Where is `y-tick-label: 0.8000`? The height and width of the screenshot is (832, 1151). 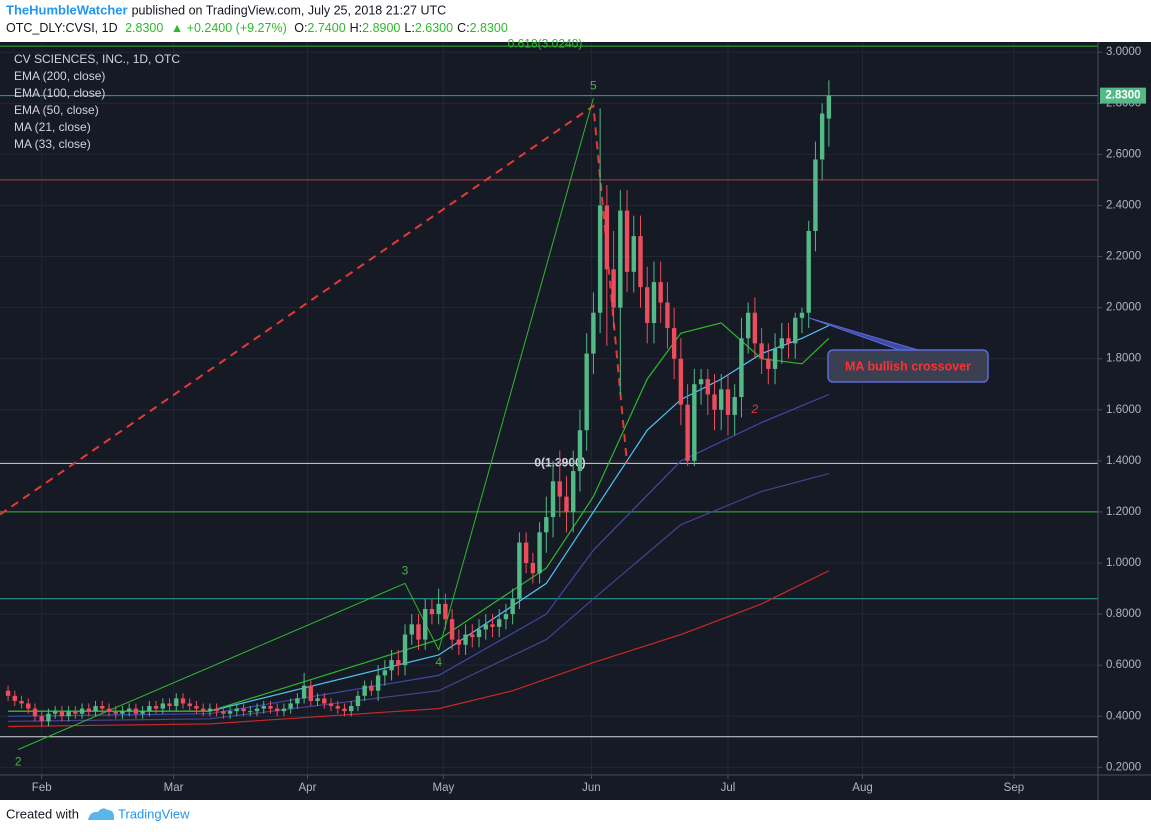 y-tick-label: 0.8000 is located at coordinates (1123, 614).